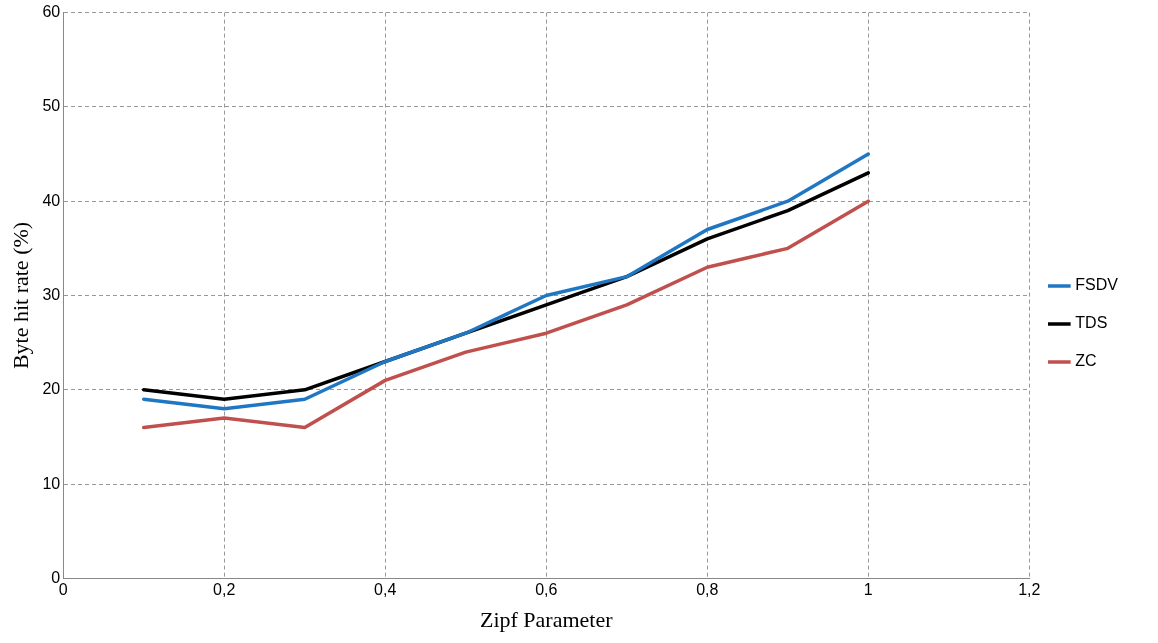 The image size is (1158, 643). What do you see at coordinates (546, 590) in the screenshot?
I see `x-tick-label: 0,6` at bounding box center [546, 590].